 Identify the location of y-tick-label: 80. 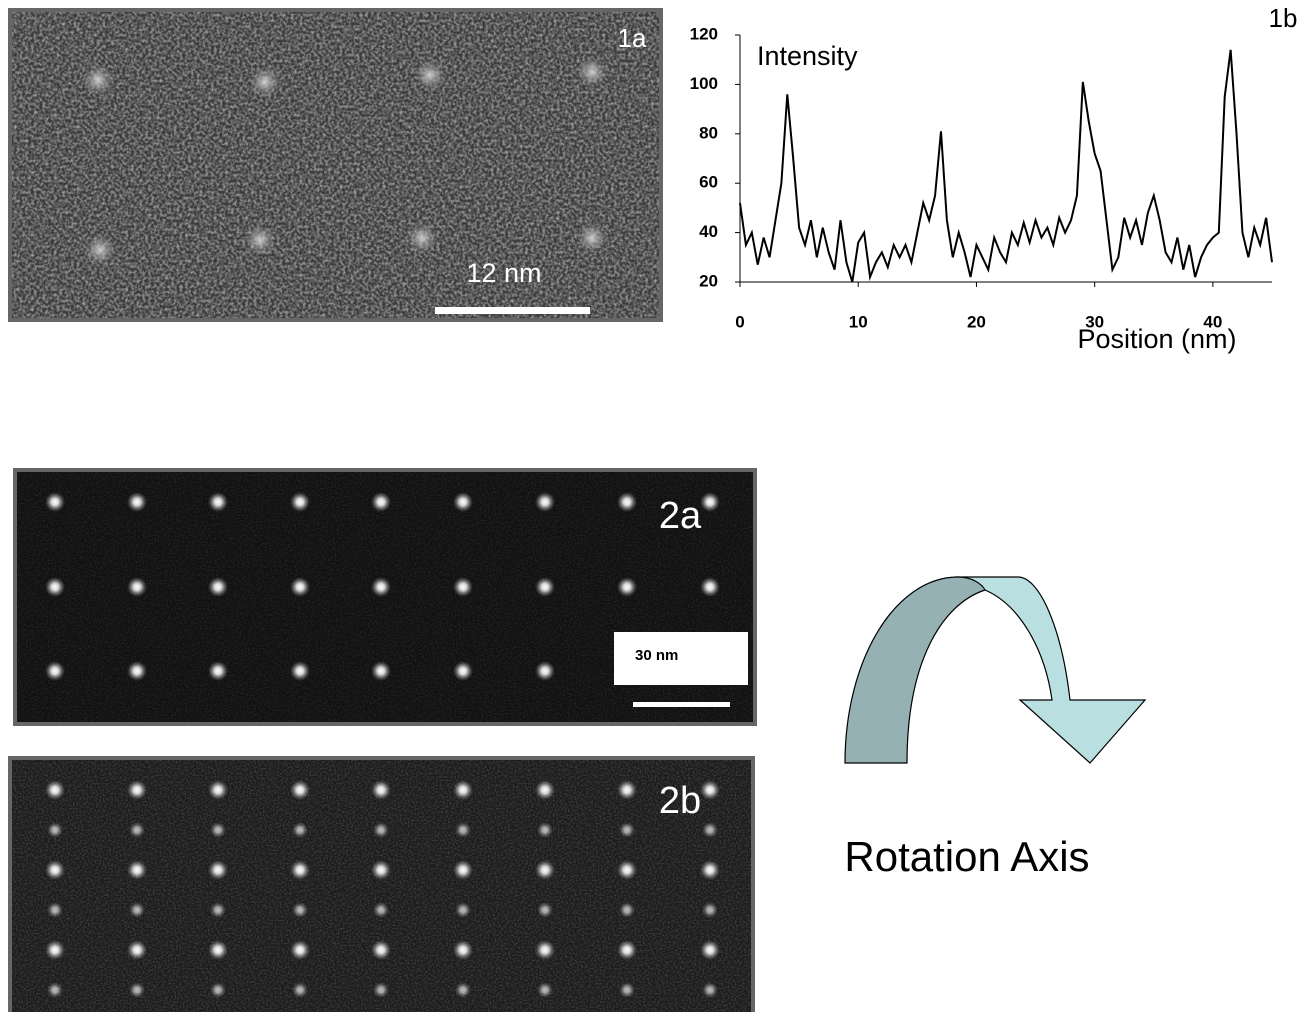
(708, 132).